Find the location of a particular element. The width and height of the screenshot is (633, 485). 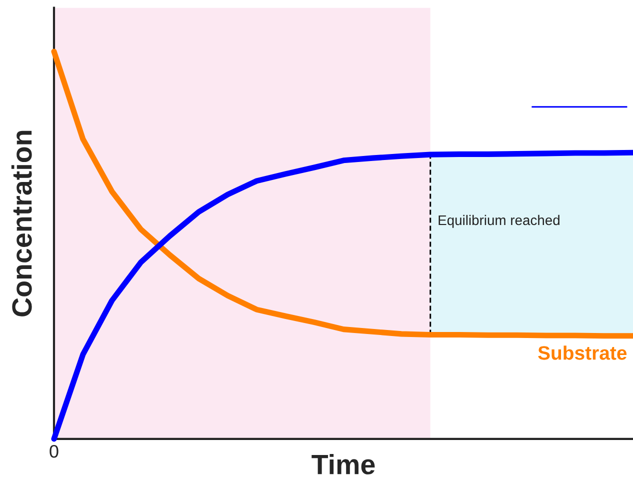

text: 0 is located at coordinates (54, 451).